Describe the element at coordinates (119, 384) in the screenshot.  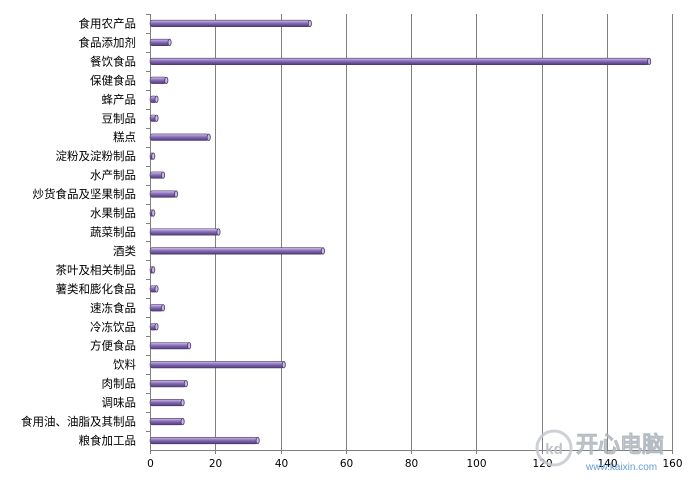
I see `category-label: 肉制品` at that location.